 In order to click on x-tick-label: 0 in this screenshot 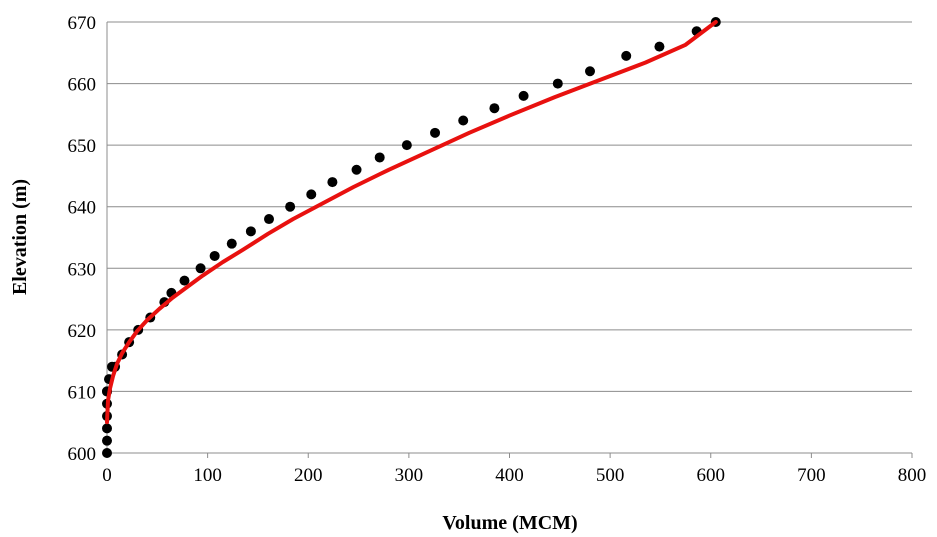, I will do `click(107, 475)`.